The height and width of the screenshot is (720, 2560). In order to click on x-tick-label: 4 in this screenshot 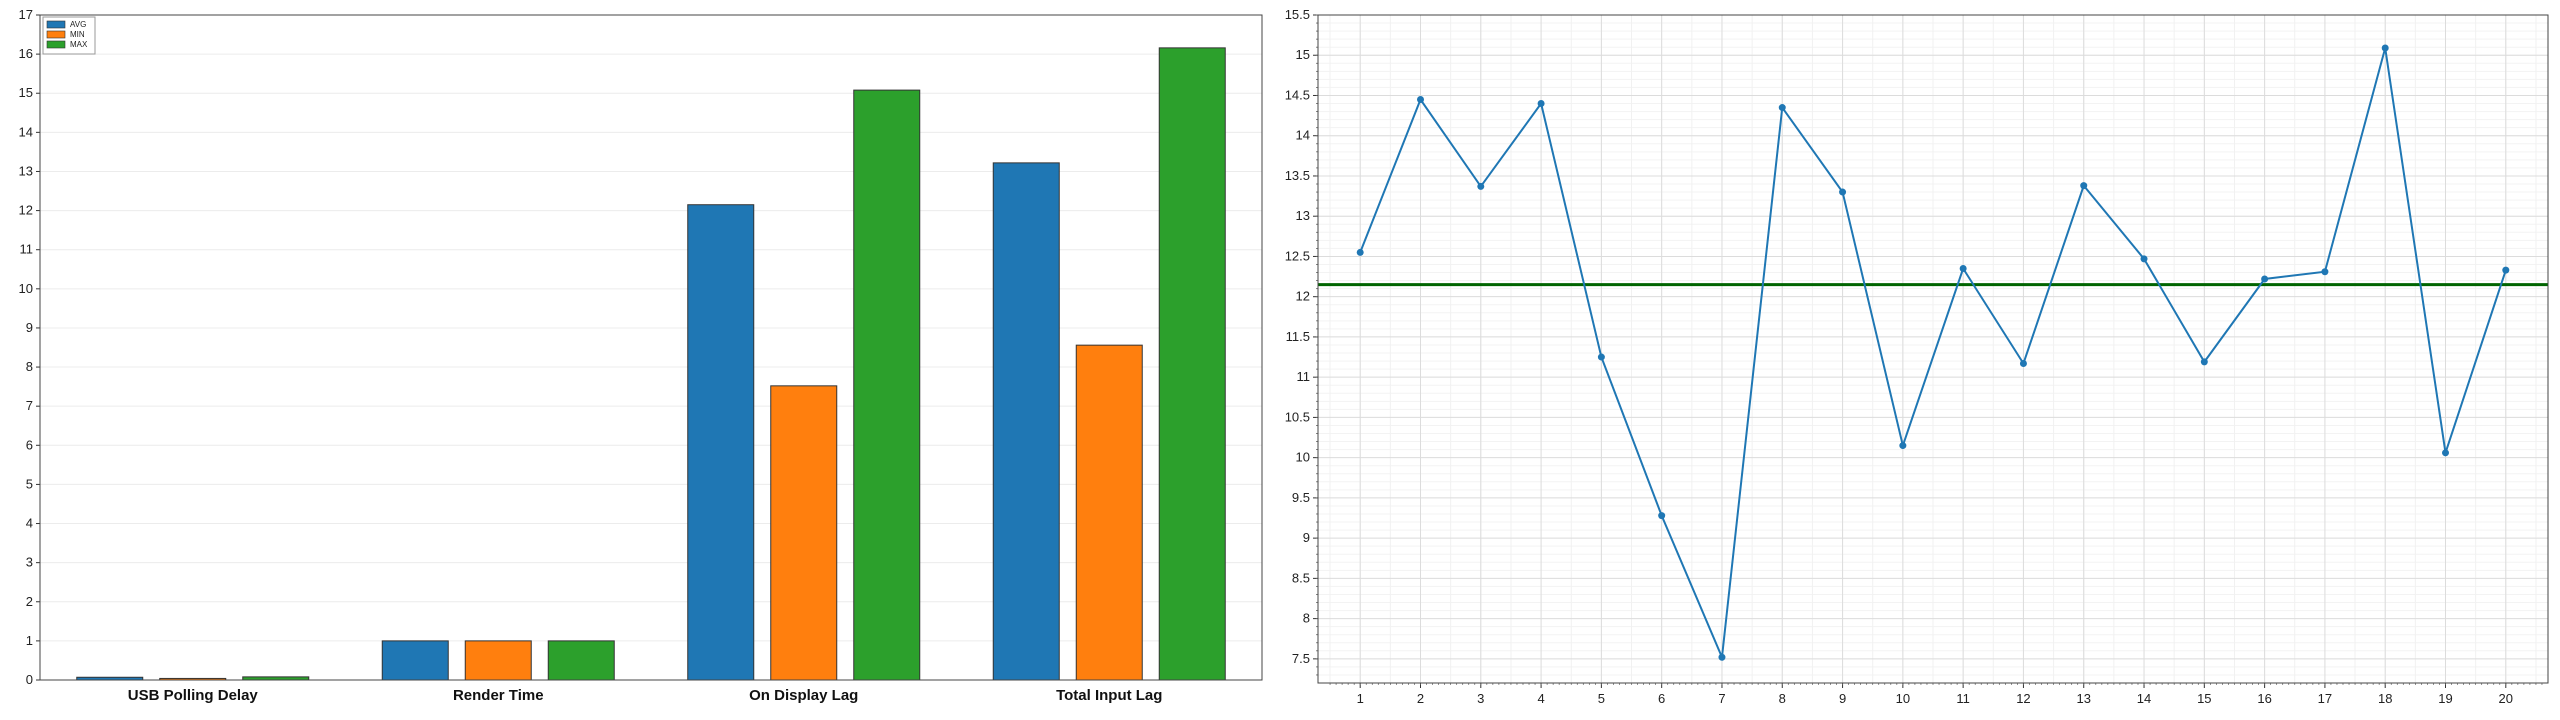, I will do `click(1540, 698)`.